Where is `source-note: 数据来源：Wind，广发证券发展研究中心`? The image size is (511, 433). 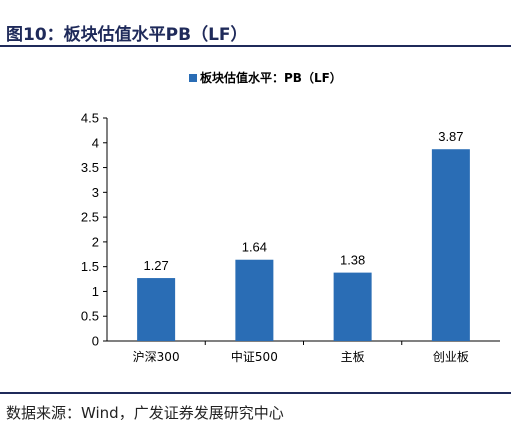 source-note: 数据来源：Wind，广发证券发展研究中心 is located at coordinates (145, 413).